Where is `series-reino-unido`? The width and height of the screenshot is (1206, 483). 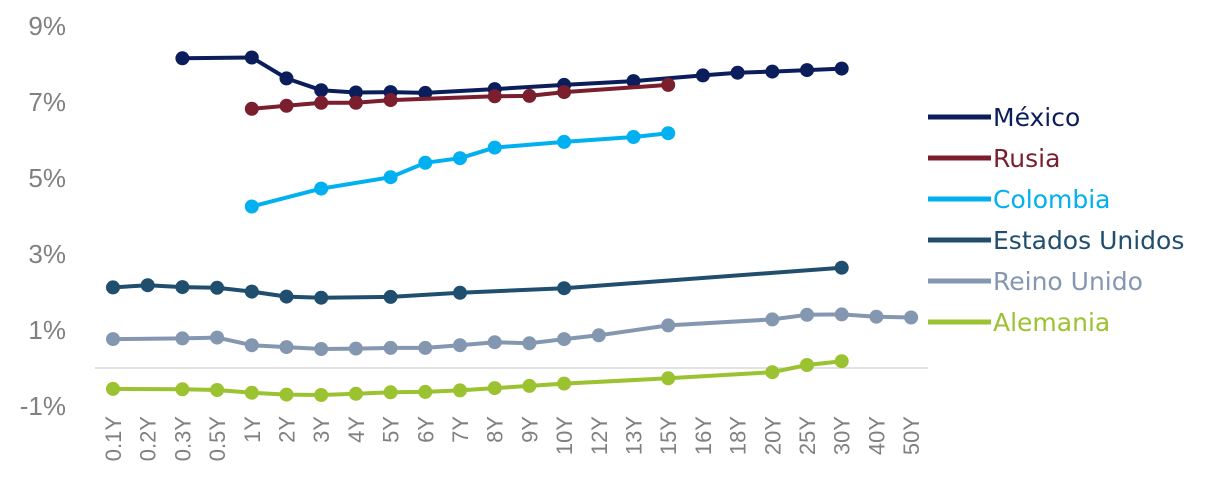 series-reino-unido is located at coordinates (512, 331).